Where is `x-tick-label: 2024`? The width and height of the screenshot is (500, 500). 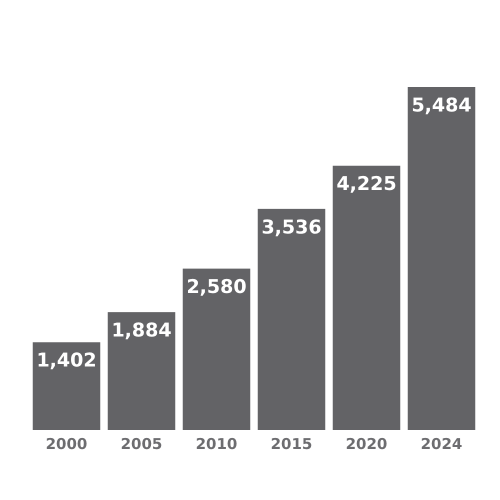
x-tick-label: 2024 is located at coordinates (441, 443).